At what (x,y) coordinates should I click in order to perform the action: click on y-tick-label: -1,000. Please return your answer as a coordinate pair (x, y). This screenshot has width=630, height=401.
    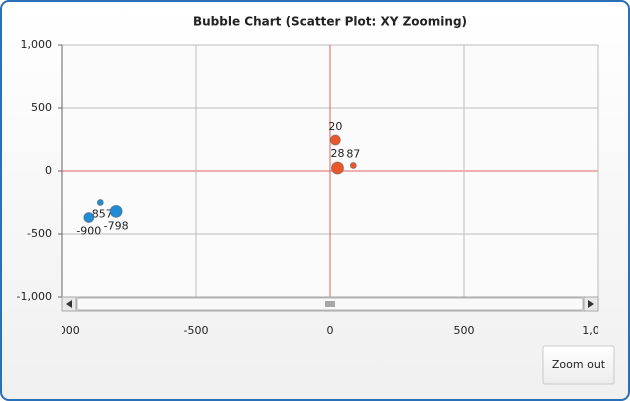
    Looking at the image, I should click on (34, 296).